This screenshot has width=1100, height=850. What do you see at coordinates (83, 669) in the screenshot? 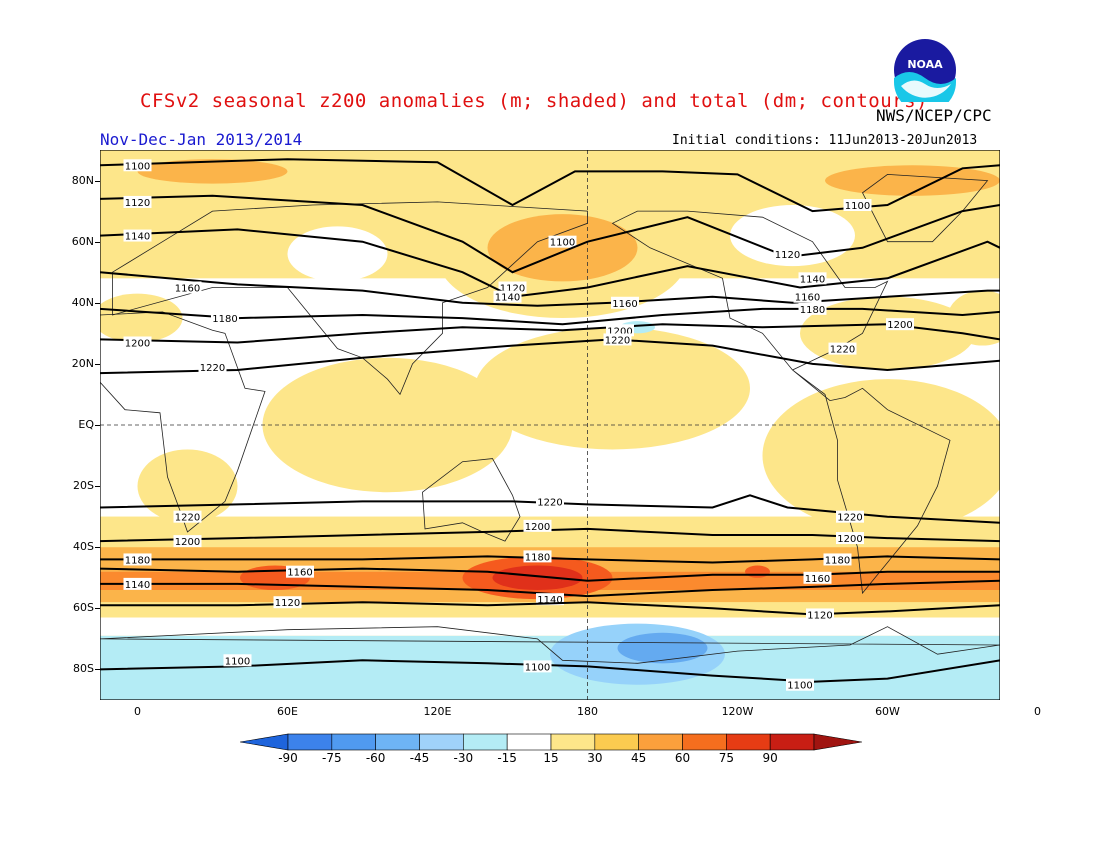
I see `lat-tick-label: 80S` at bounding box center [83, 669].